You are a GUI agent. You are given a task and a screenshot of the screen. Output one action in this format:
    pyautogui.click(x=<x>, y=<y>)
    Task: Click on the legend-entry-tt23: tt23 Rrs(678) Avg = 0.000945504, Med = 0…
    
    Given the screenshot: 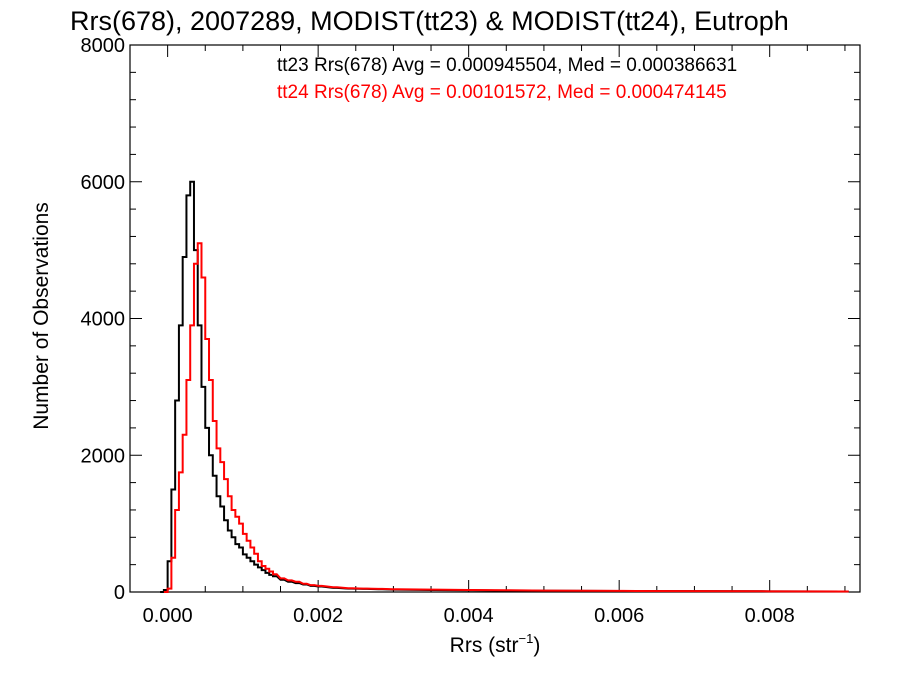 What is the action you would take?
    pyautogui.click(x=507, y=65)
    